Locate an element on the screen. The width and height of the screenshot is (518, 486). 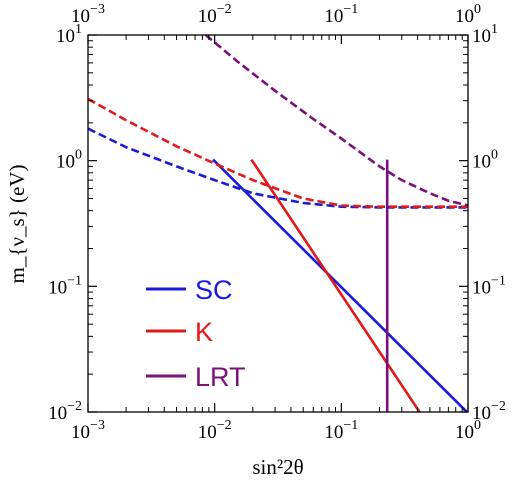
y-tick-label-right: 10¹ is located at coordinates (485, 34).